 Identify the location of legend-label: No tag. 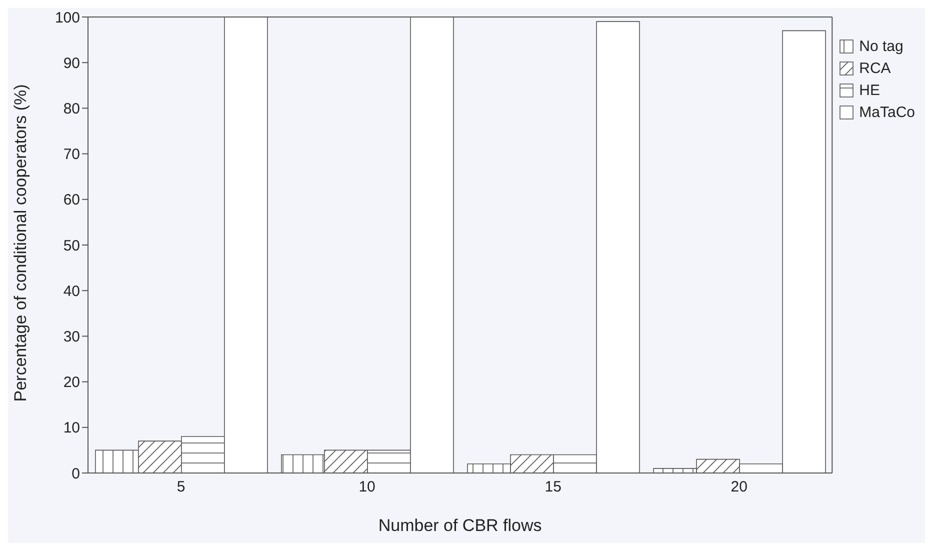
(881, 46).